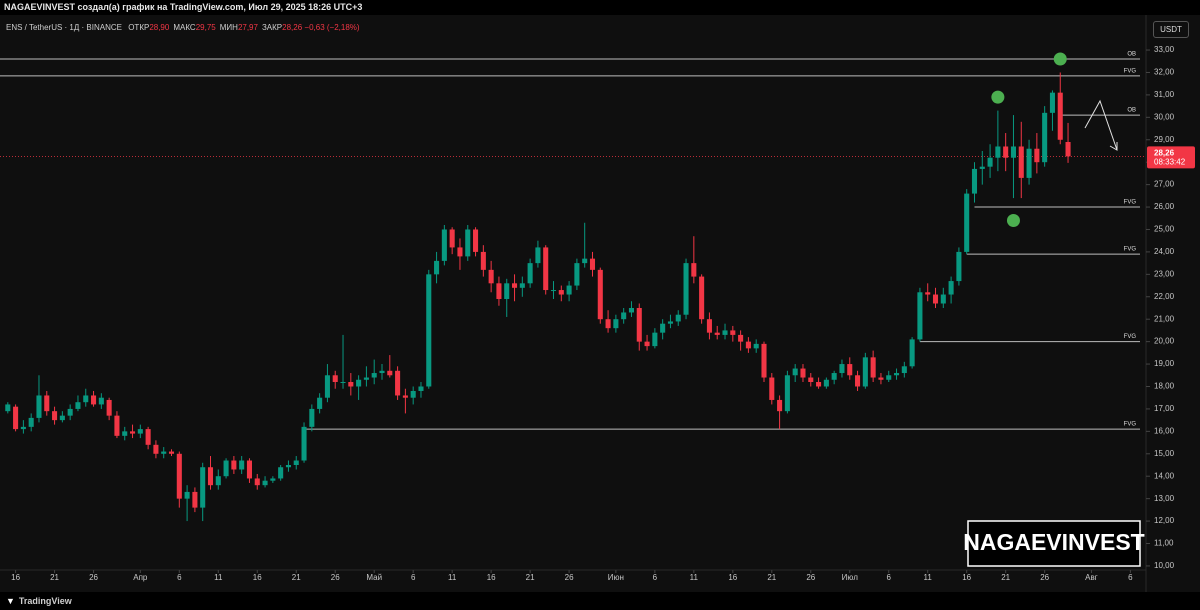  I want to click on arrow-path, so click(1101, 125).